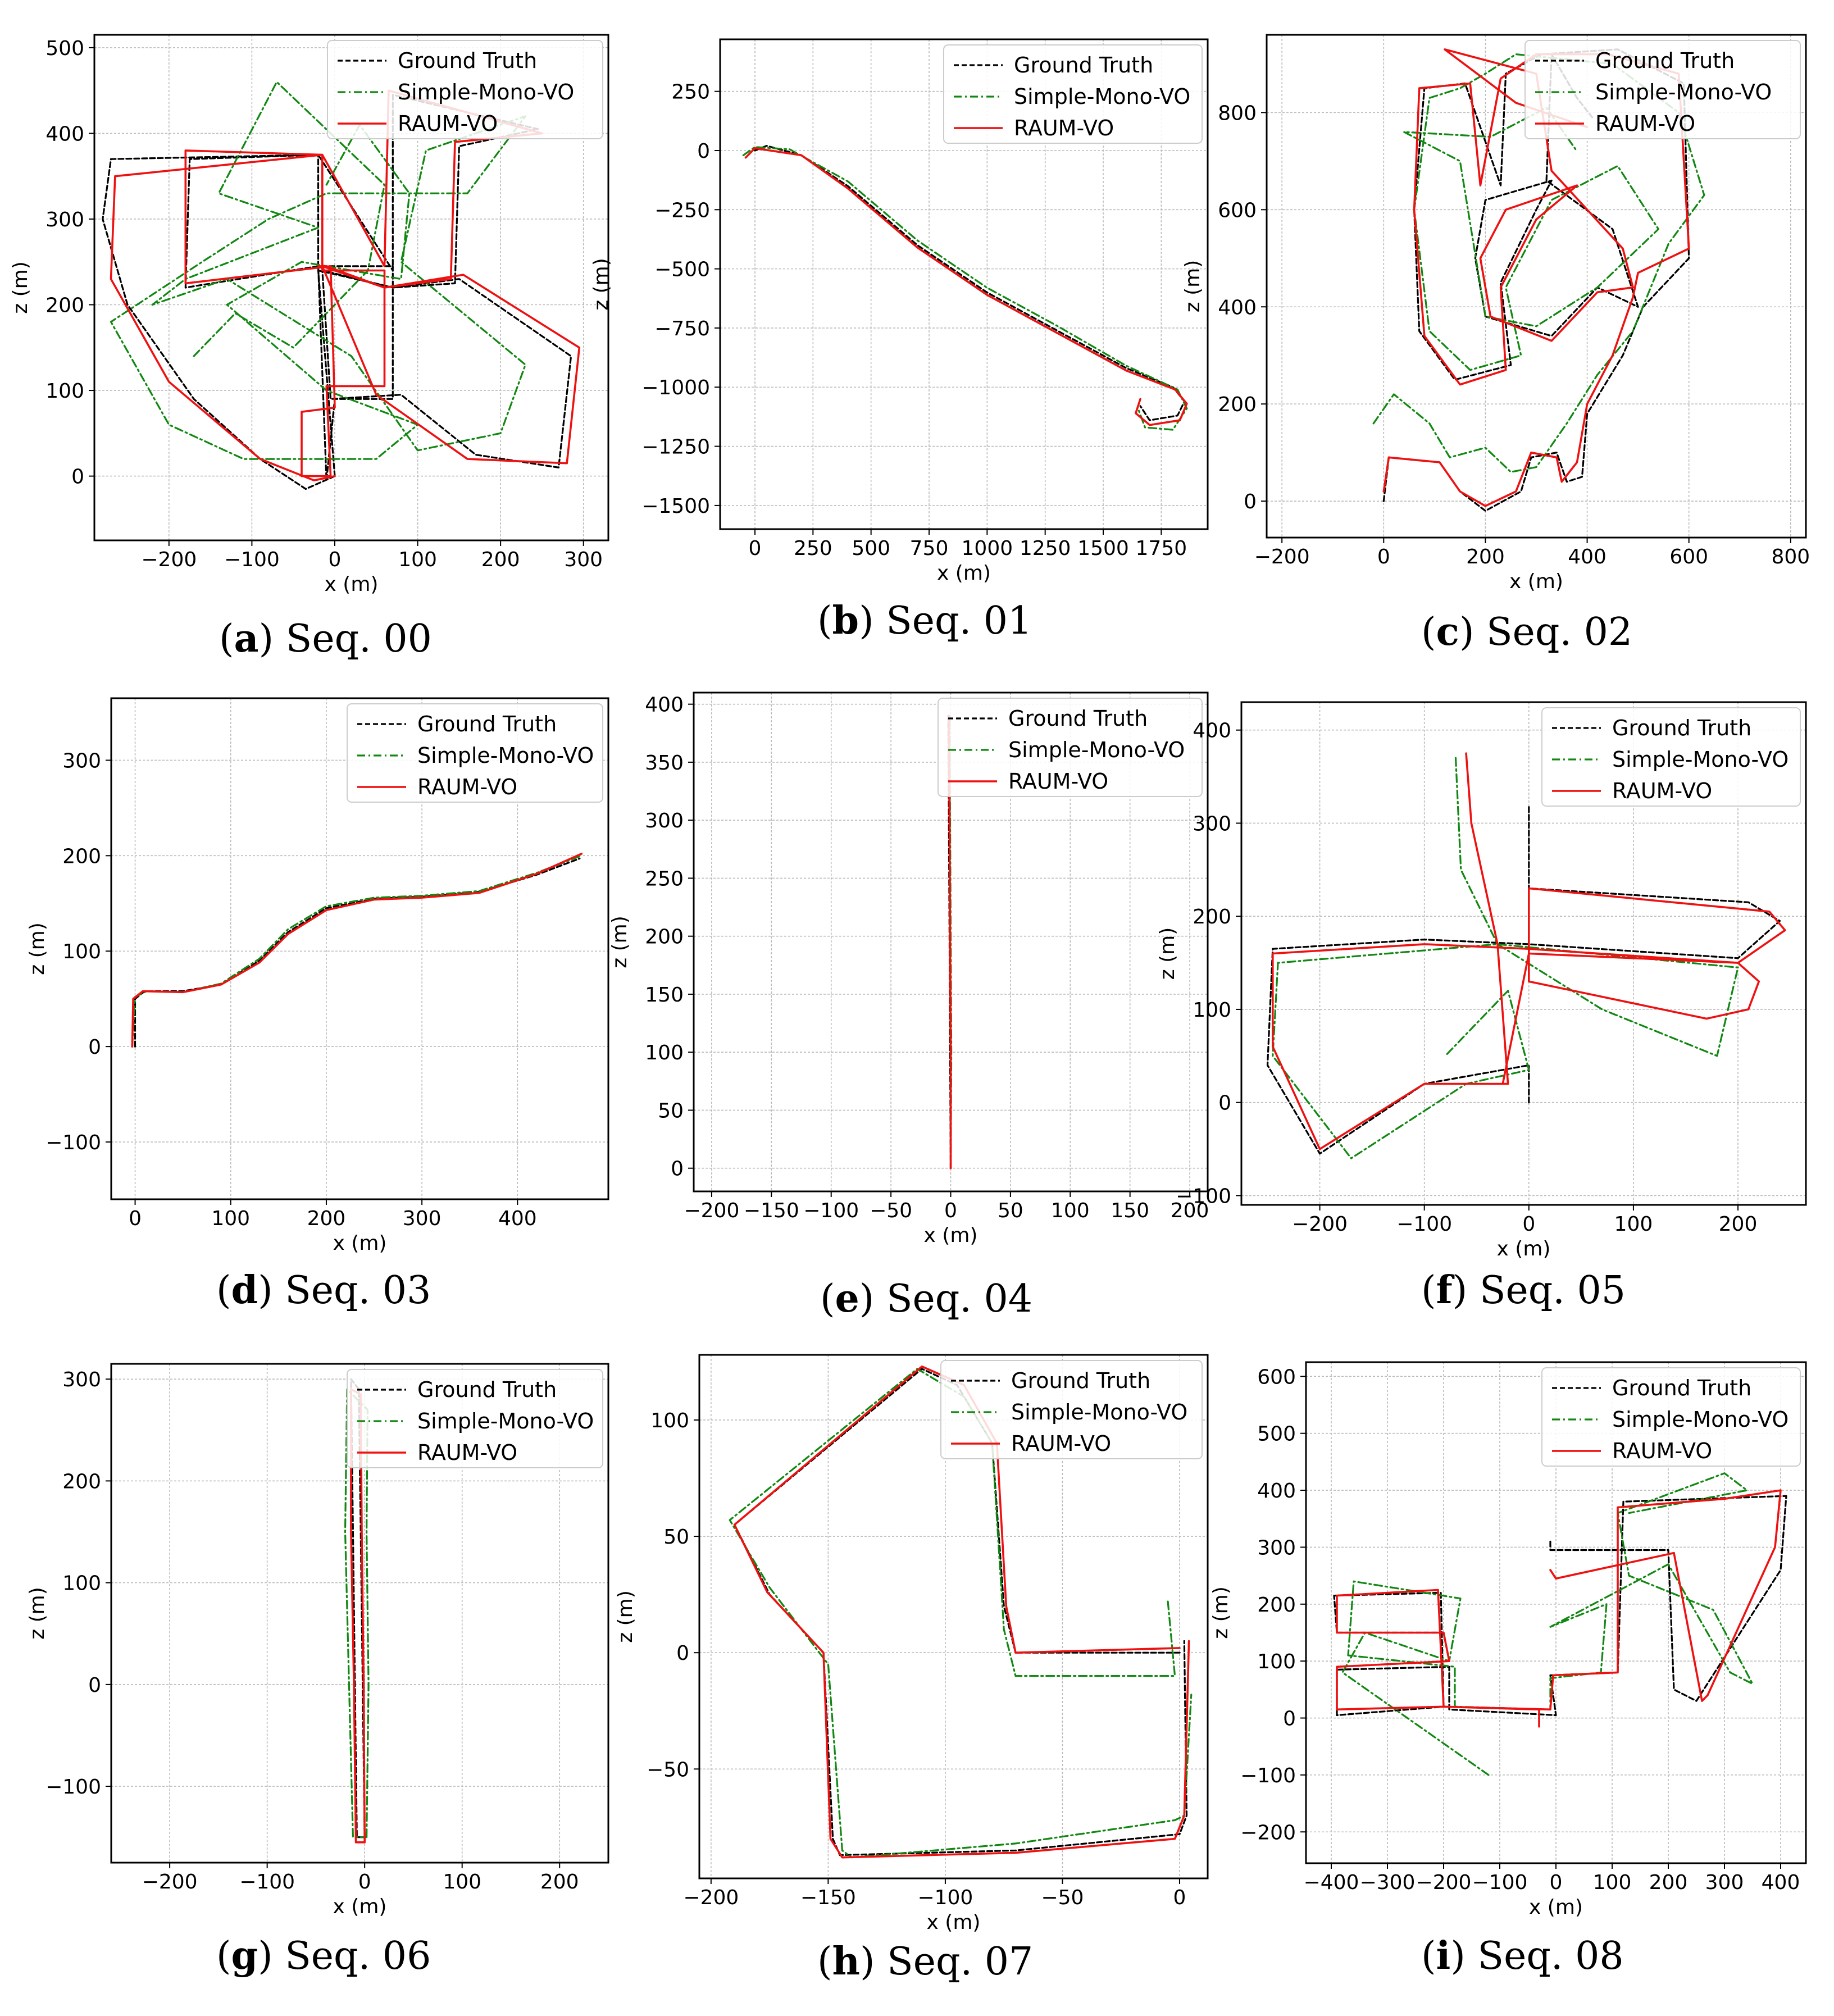  I want to click on caption-text: ) Seq. 03, so click(344, 1290).